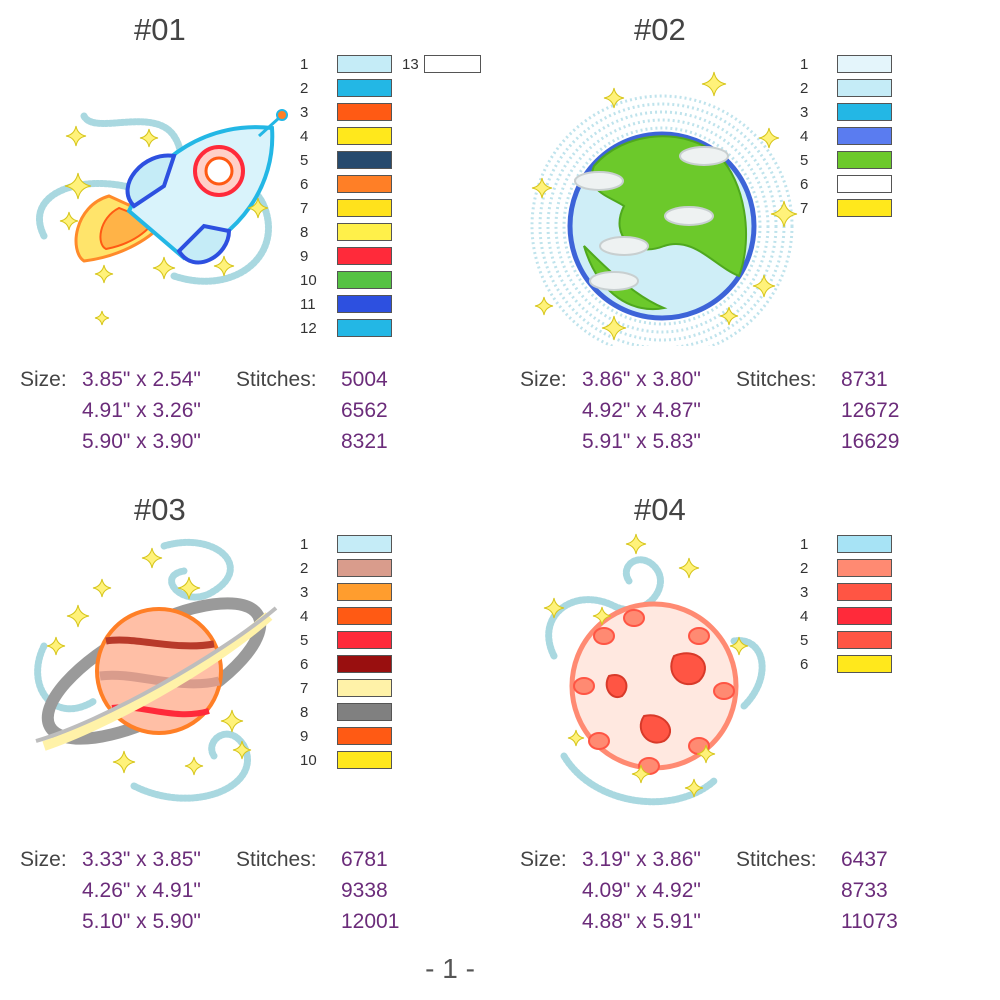 The width and height of the screenshot is (1000, 1000). What do you see at coordinates (450, 968) in the screenshot?
I see `page-number: - 1 -` at bounding box center [450, 968].